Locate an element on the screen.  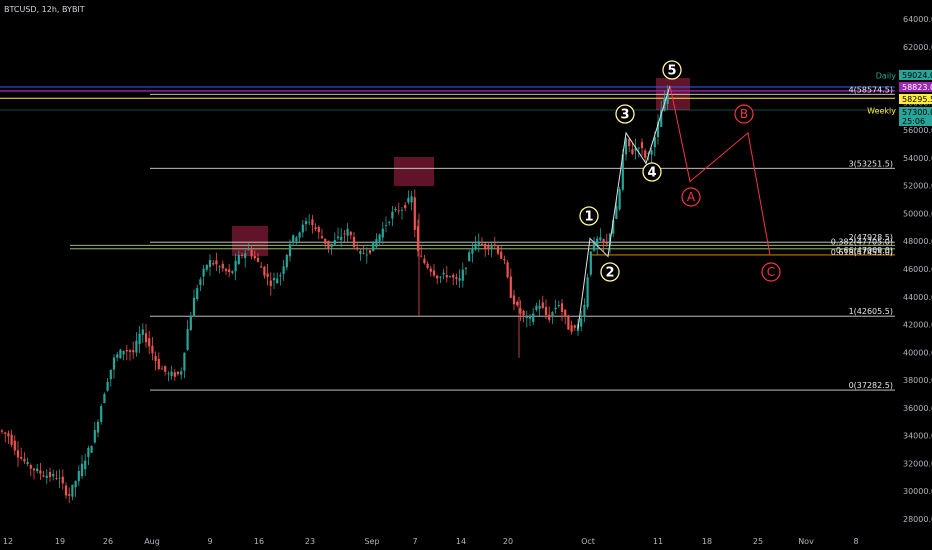
corrective-wave-path is located at coordinates (720, 170).